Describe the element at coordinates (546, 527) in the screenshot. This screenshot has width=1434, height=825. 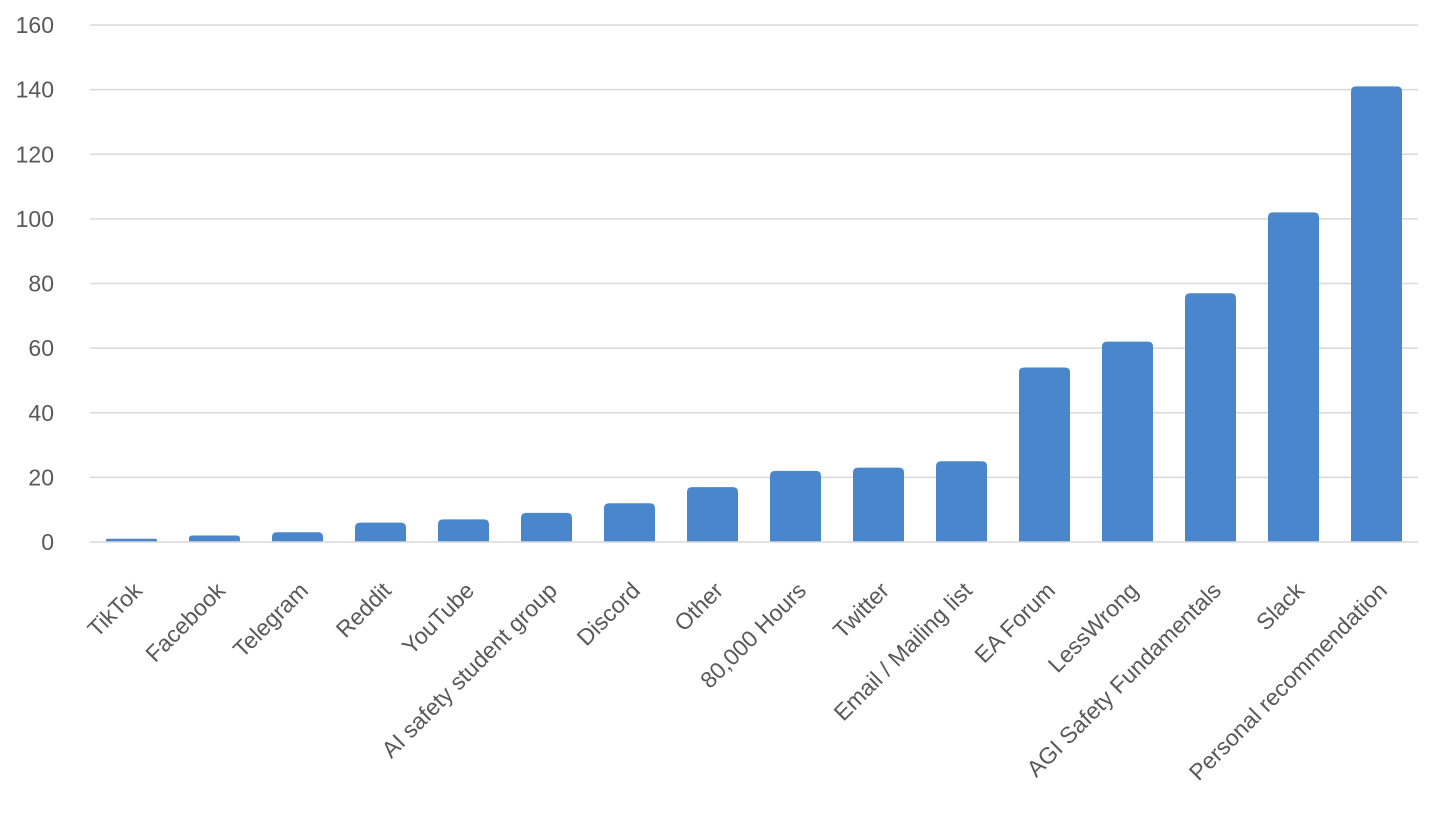
I see `bar-ai-safety-student-group` at that location.